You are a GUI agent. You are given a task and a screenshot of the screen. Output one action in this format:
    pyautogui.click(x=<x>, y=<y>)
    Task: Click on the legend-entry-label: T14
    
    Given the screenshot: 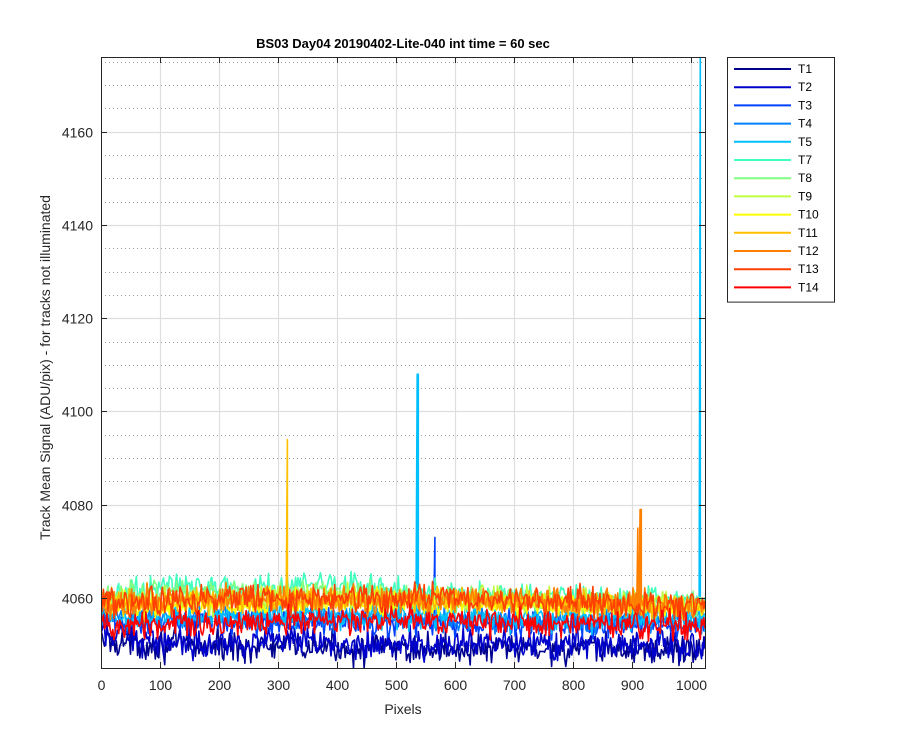 What is the action you would take?
    pyautogui.click(x=808, y=287)
    